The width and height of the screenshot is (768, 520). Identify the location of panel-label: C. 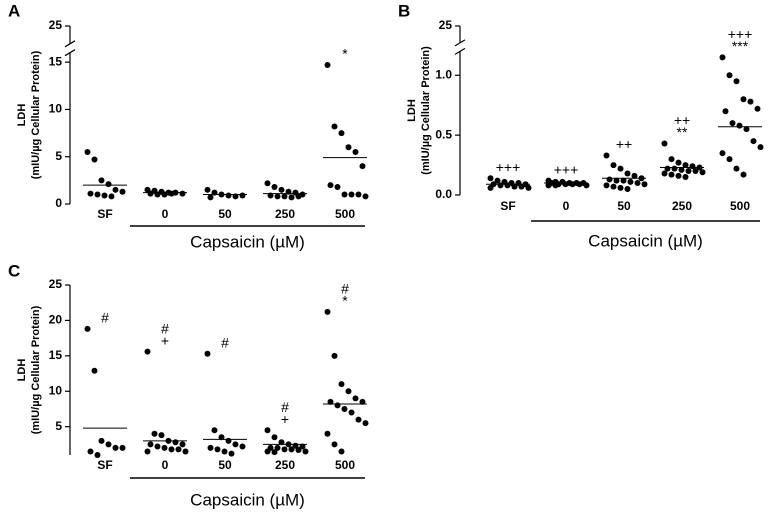
(14, 270).